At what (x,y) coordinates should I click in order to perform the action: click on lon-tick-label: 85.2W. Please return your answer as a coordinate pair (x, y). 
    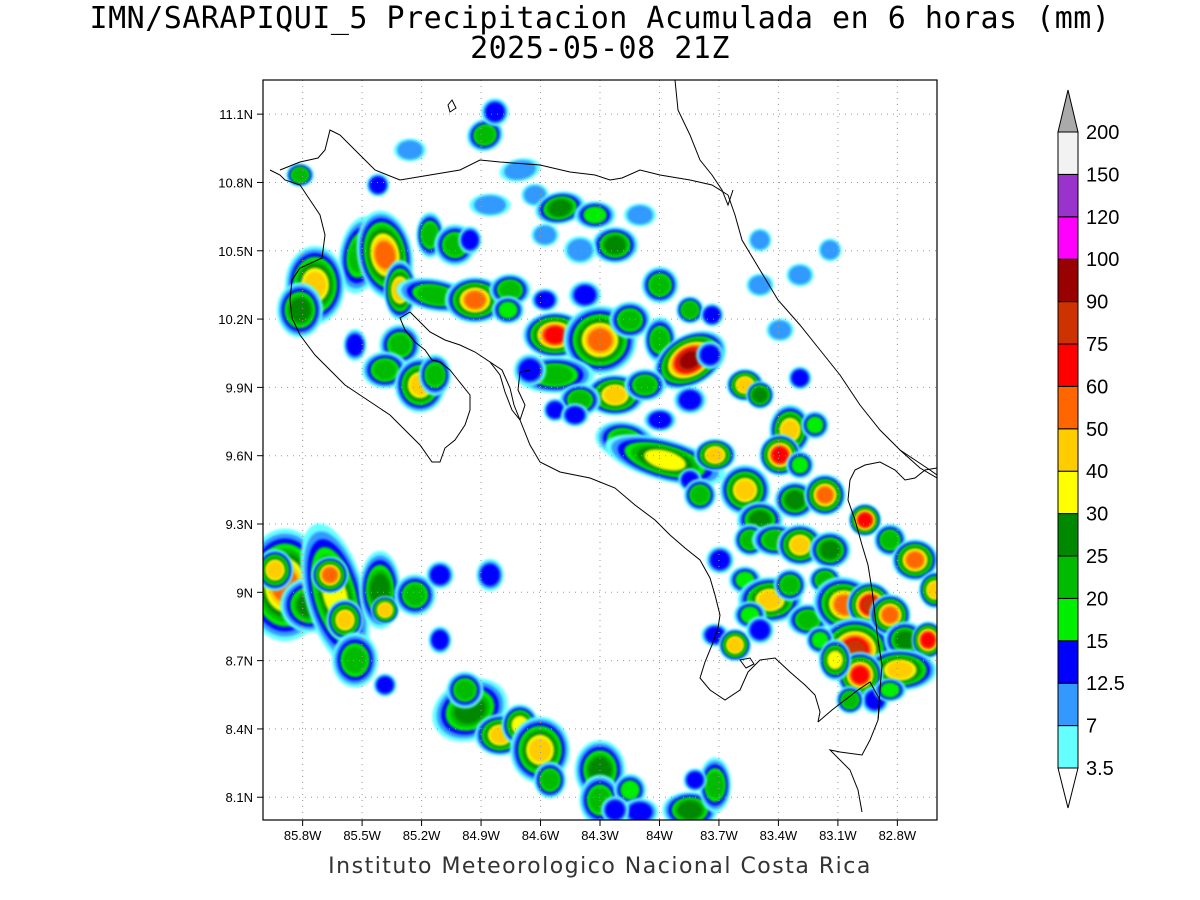
    Looking at the image, I should click on (422, 835).